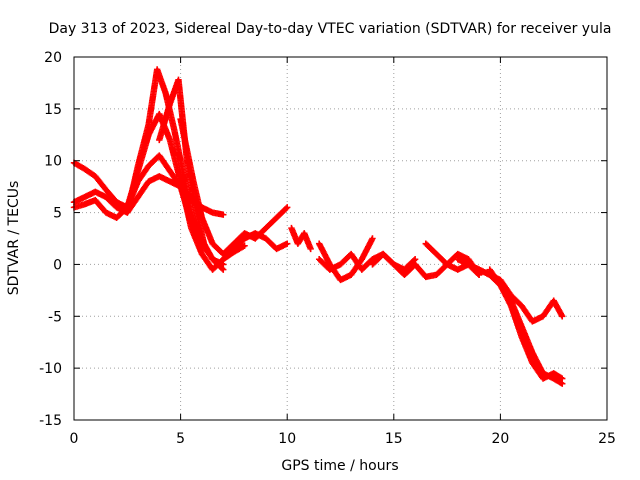  What do you see at coordinates (74, 439) in the screenshot?
I see `x-tick-label: 0` at bounding box center [74, 439].